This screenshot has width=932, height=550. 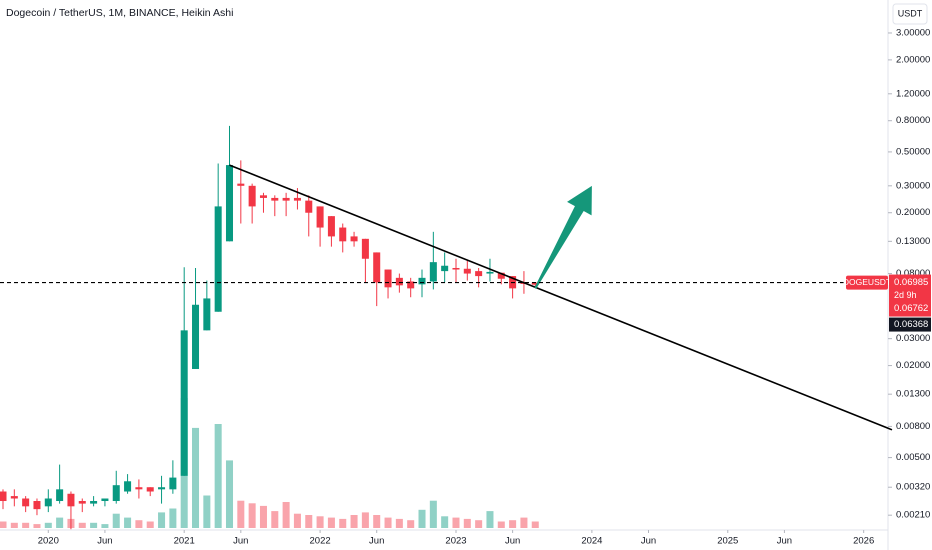 What do you see at coordinates (48, 541) in the screenshot?
I see `x-tick-label: 2020` at bounding box center [48, 541].